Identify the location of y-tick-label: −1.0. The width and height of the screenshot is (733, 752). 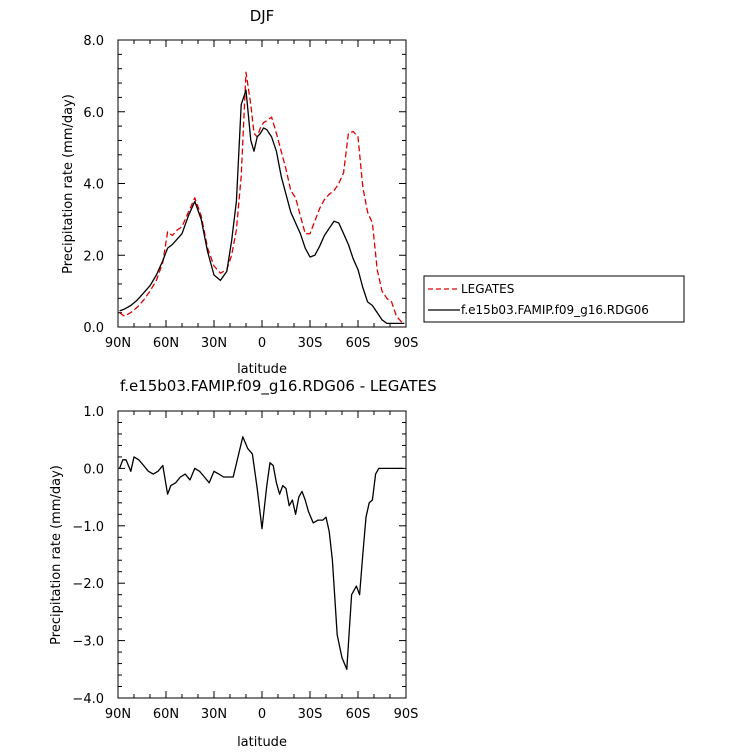
(88, 527).